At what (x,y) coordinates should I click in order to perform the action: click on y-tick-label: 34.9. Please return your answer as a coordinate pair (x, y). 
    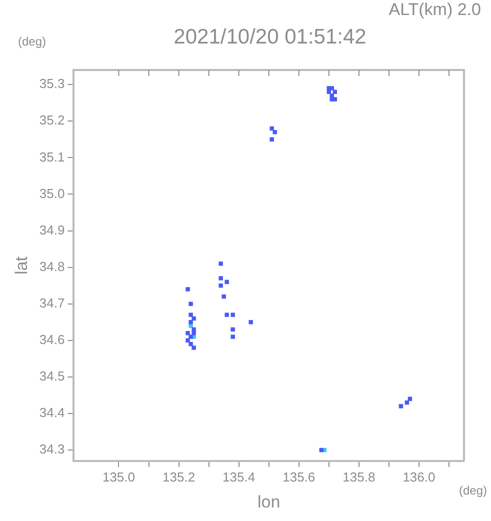
    Looking at the image, I should click on (52, 230).